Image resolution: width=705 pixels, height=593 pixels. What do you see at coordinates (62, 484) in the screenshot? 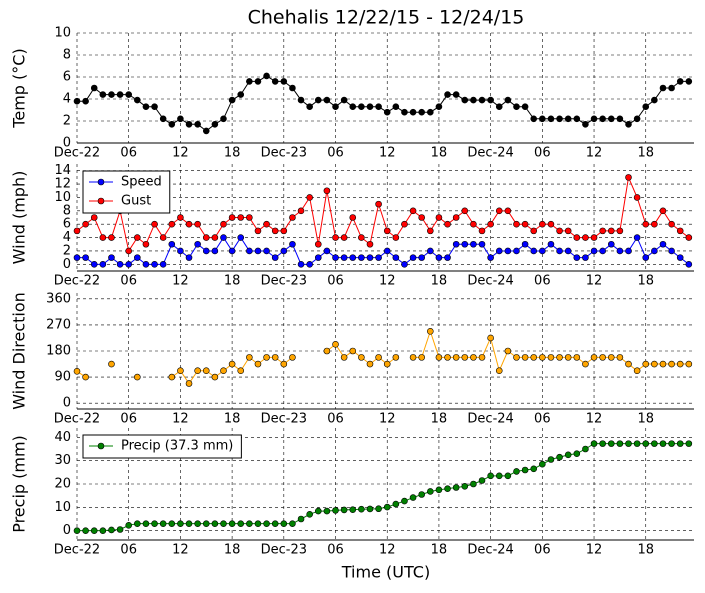
I see `y-tick-label: 20` at bounding box center [62, 484].